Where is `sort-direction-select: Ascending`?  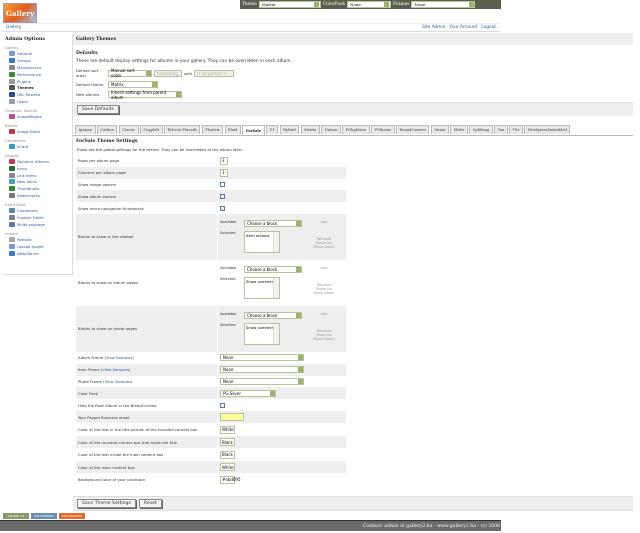
sort-direction-select: Ascending is located at coordinates (168, 73).